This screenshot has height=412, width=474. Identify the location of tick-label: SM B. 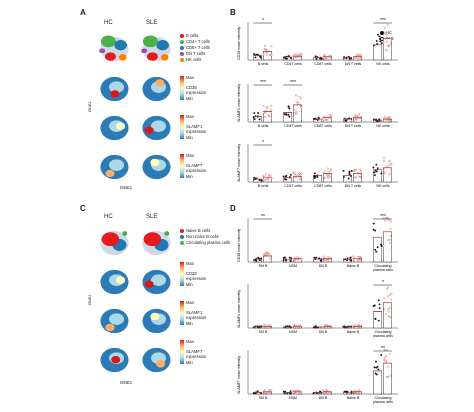
(263, 332).